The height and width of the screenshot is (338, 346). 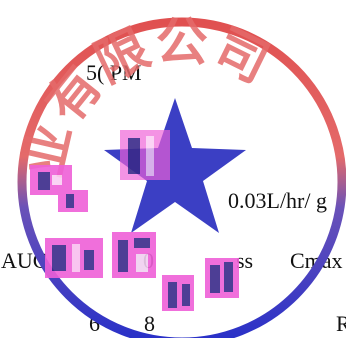 What do you see at coordinates (277, 200) in the screenshot?
I see `rate-fragment: 0.03L/hr/ g` at bounding box center [277, 200].